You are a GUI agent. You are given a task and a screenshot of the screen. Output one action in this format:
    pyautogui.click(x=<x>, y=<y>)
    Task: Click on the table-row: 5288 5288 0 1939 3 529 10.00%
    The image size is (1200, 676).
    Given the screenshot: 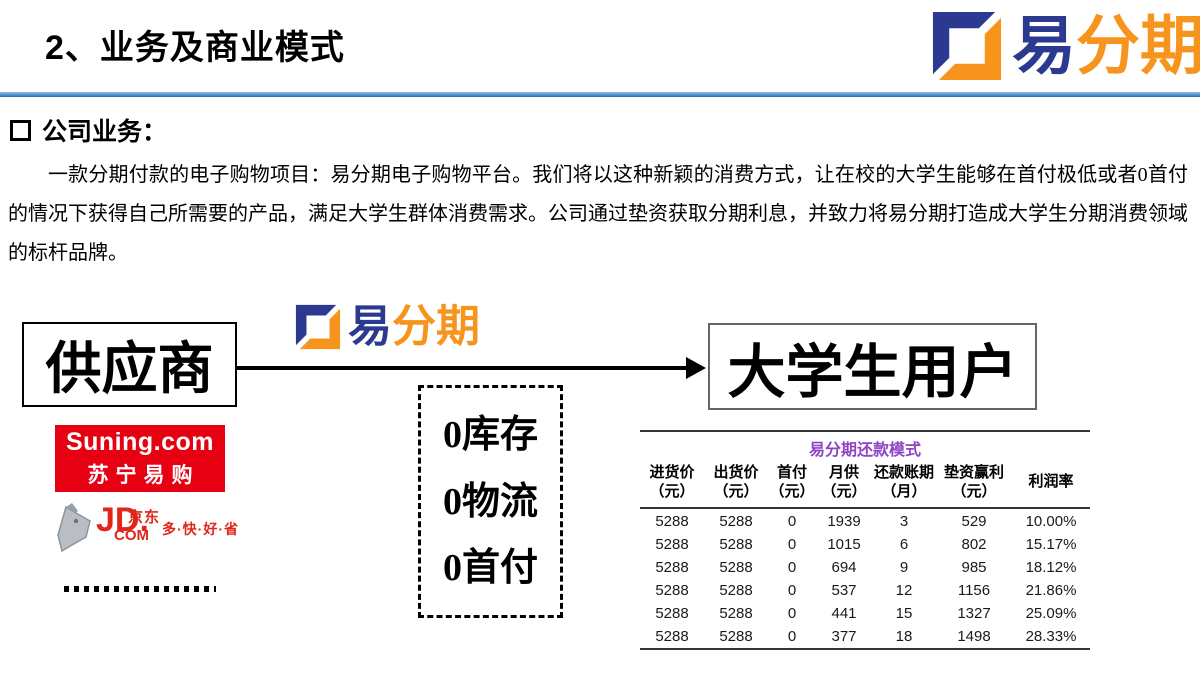 What is the action you would take?
    pyautogui.click(x=865, y=520)
    